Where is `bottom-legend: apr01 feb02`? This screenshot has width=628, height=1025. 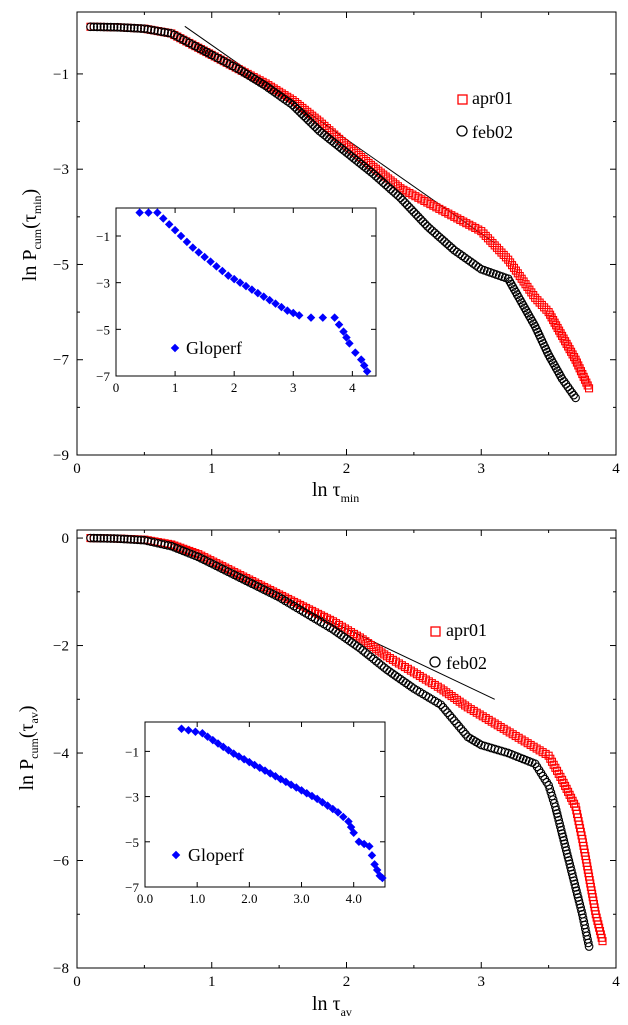 bottom-legend: apr01 feb02 is located at coordinates (458, 646).